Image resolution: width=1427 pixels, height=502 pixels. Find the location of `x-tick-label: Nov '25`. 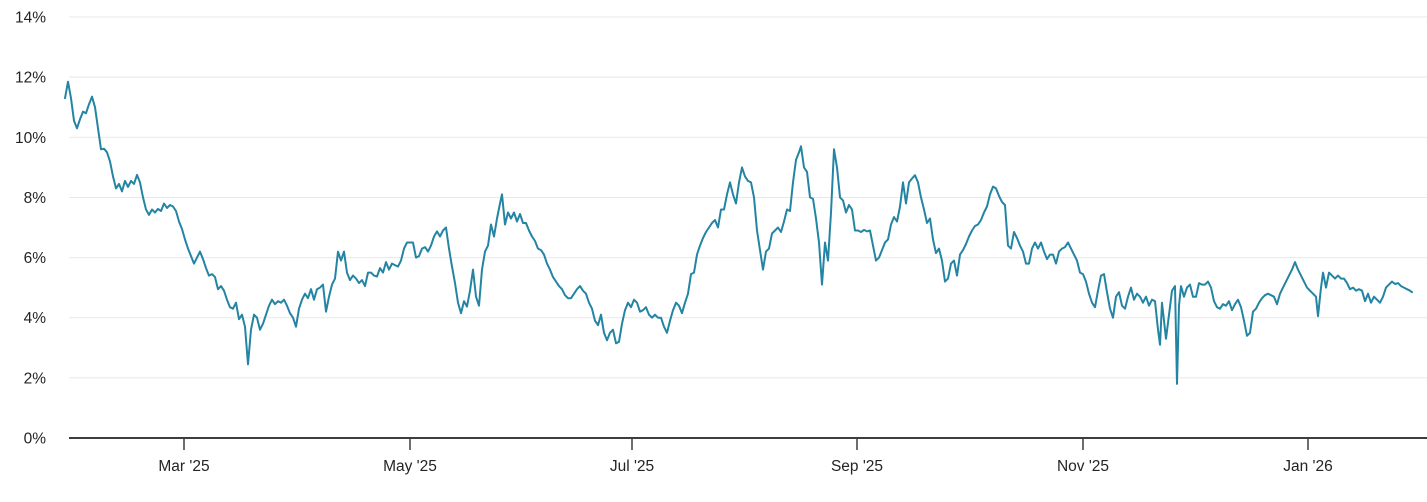

x-tick-label: Nov '25 is located at coordinates (1083, 466).